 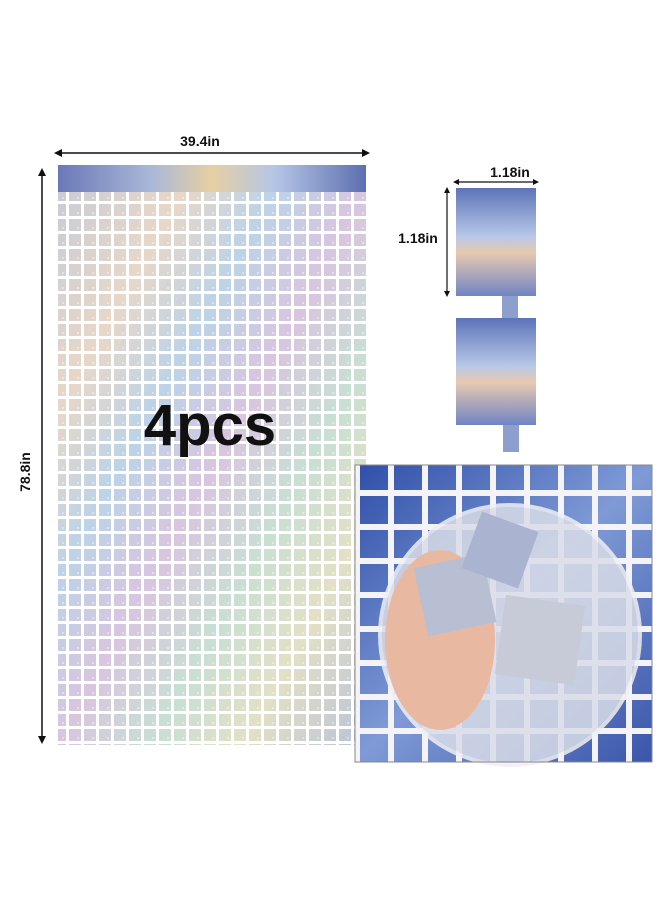 What do you see at coordinates (212, 178) in the screenshot?
I see `curtain-header` at bounding box center [212, 178].